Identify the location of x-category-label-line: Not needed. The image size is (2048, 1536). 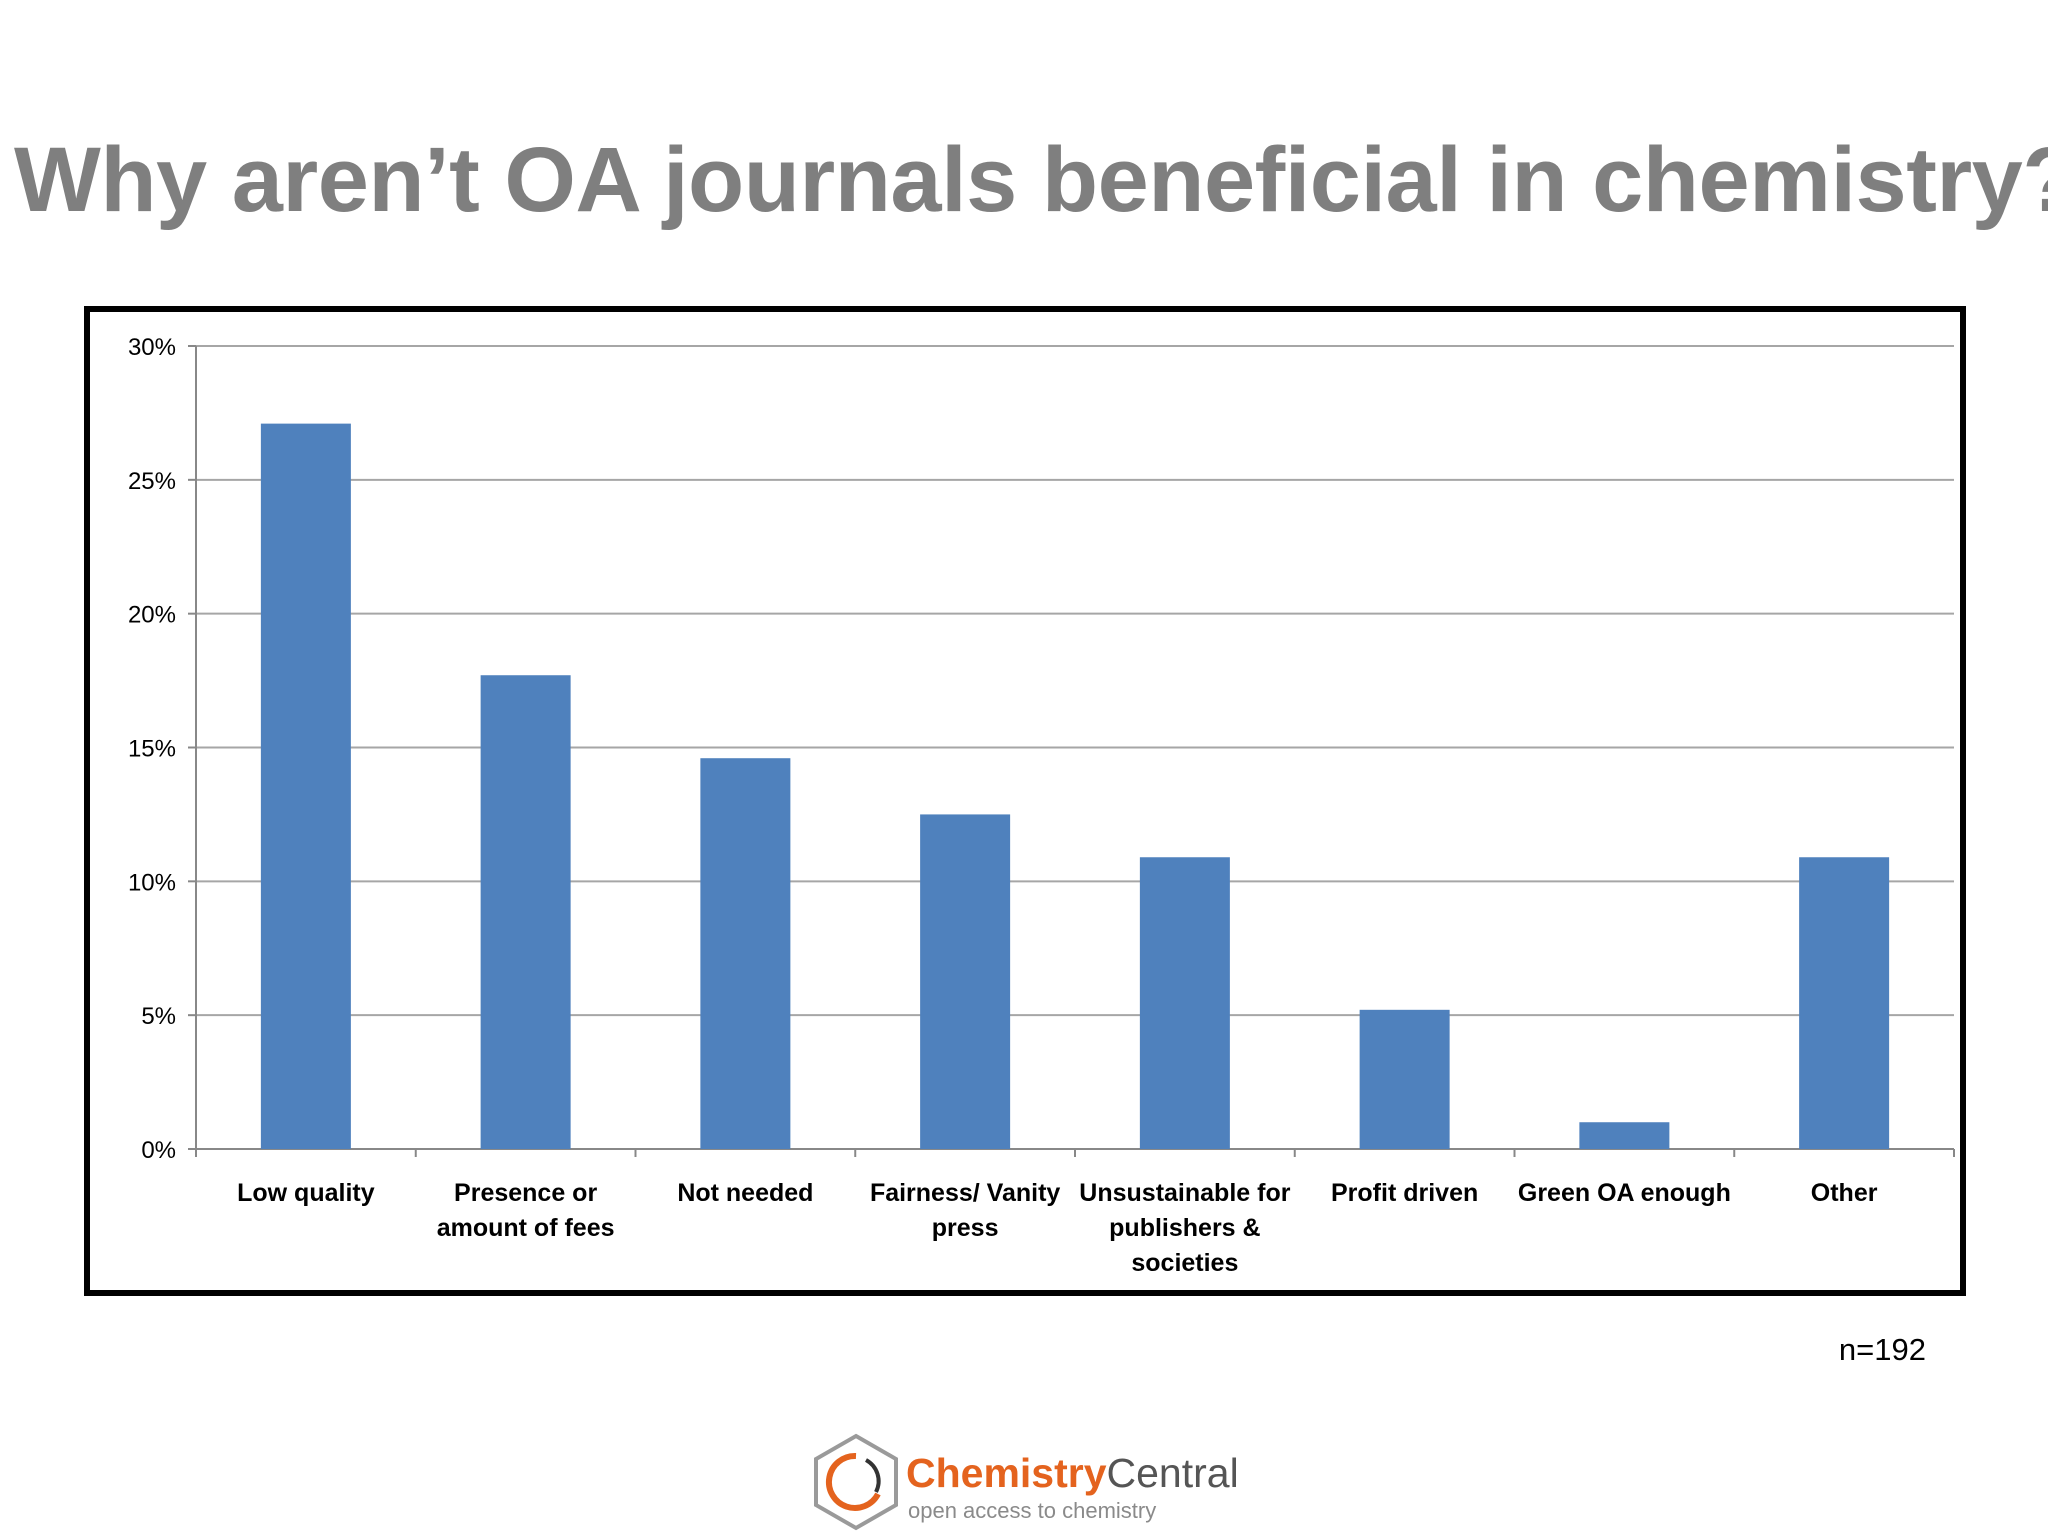
(745, 1193).